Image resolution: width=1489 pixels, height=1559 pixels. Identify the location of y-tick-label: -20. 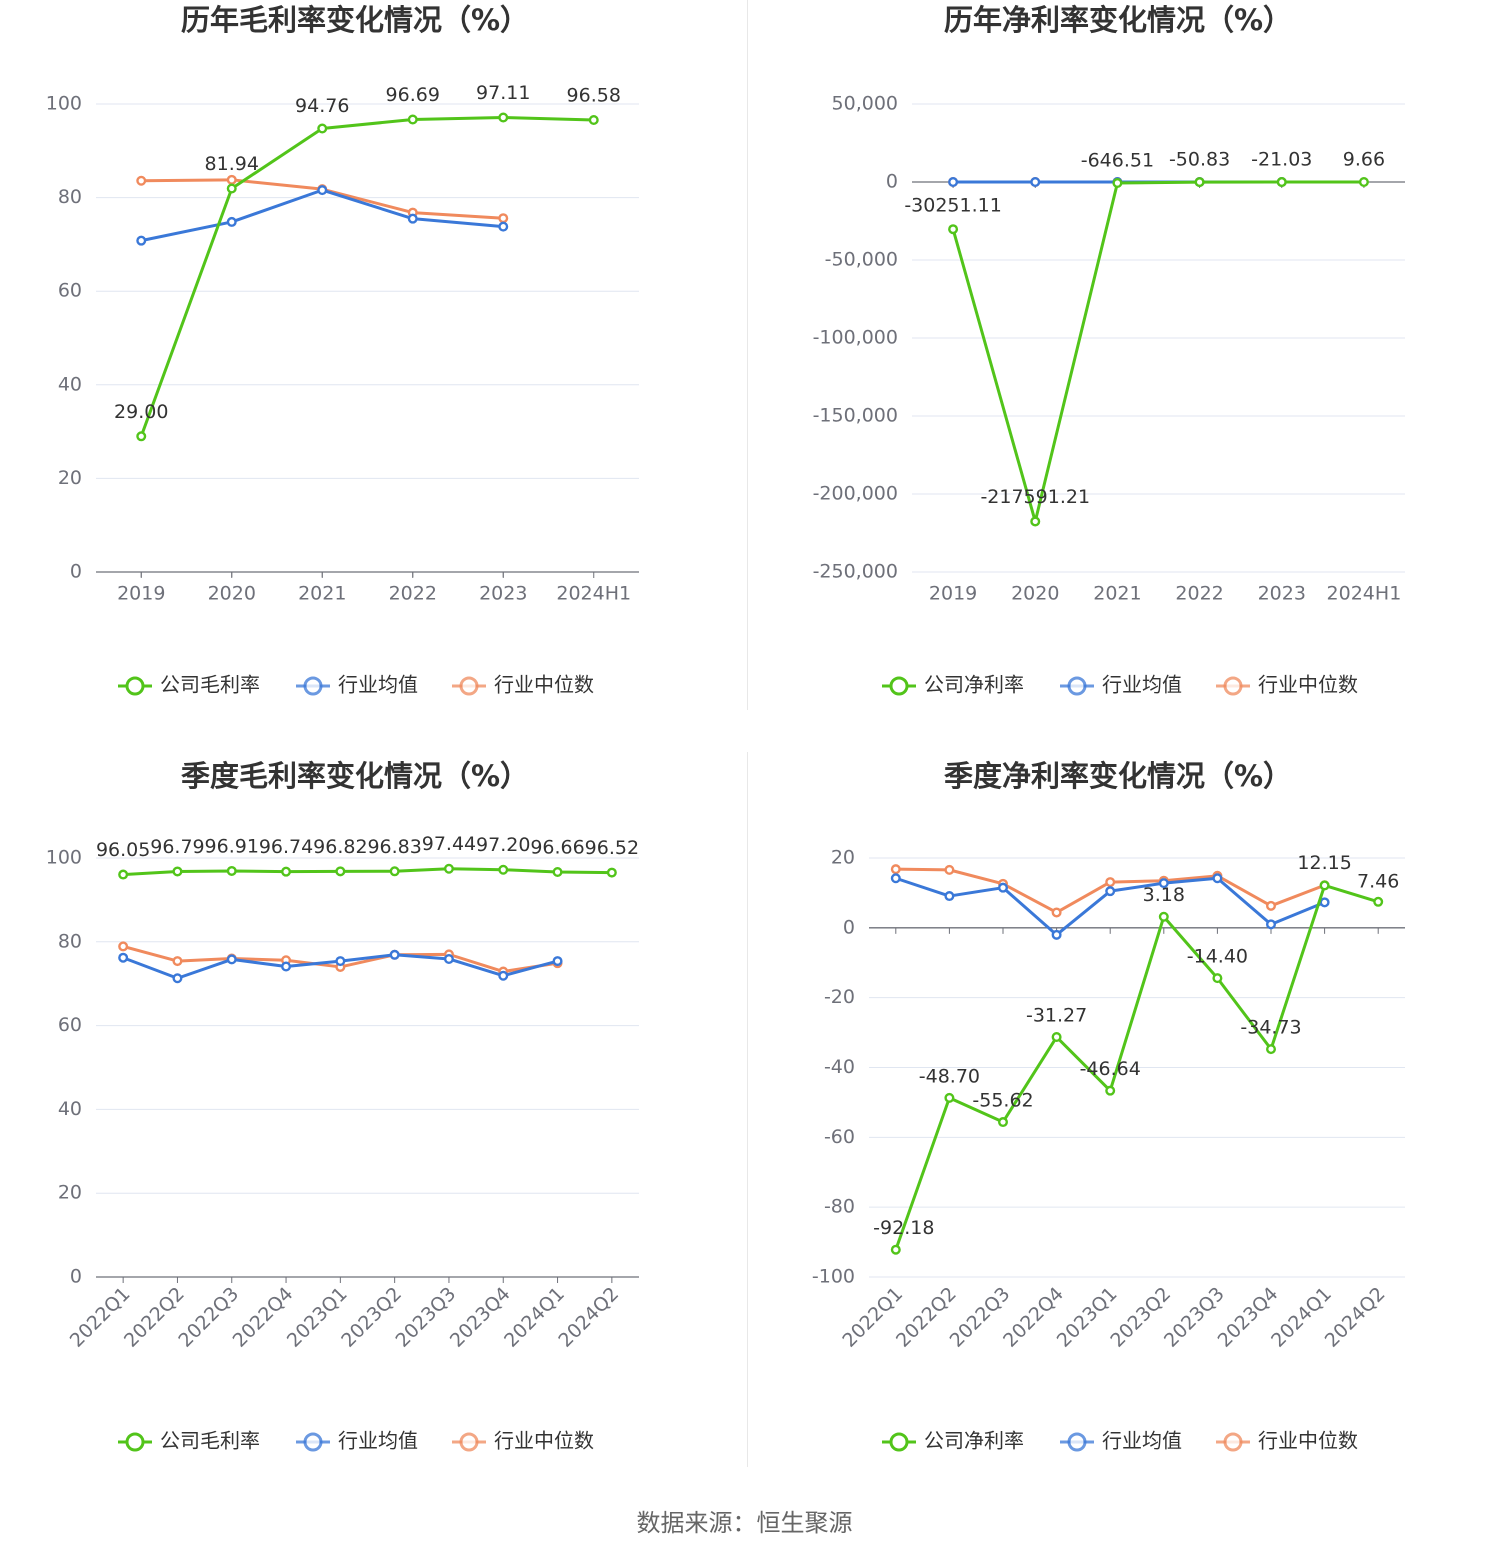
(839, 997).